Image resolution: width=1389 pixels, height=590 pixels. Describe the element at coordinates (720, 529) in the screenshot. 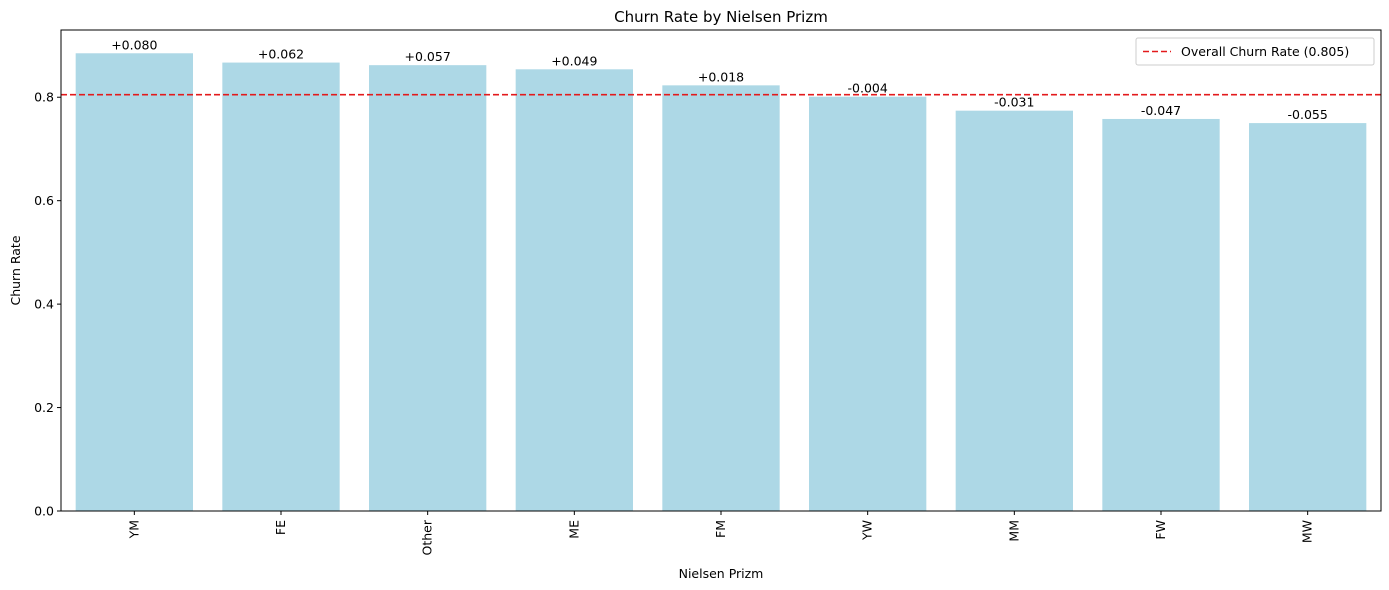

I see `x-tick-label: FM` at that location.